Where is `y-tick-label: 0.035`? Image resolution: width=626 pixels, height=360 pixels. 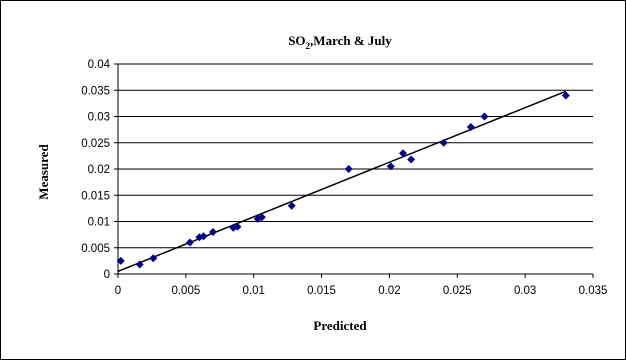
y-tick-label: 0.035 is located at coordinates (95, 91).